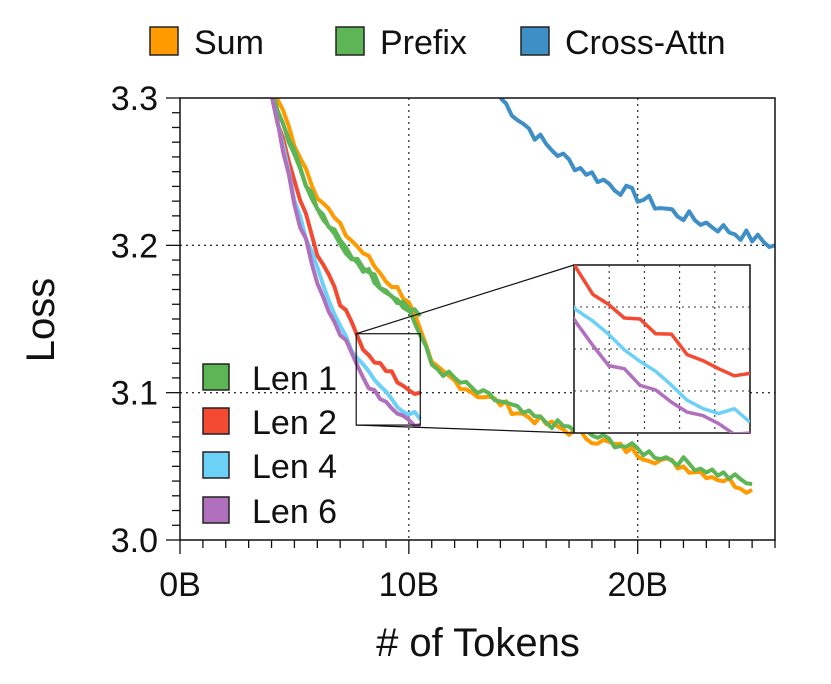 The width and height of the screenshot is (831, 684). Describe the element at coordinates (478, 643) in the screenshot. I see `x-axis-title: # of Tokens` at that location.